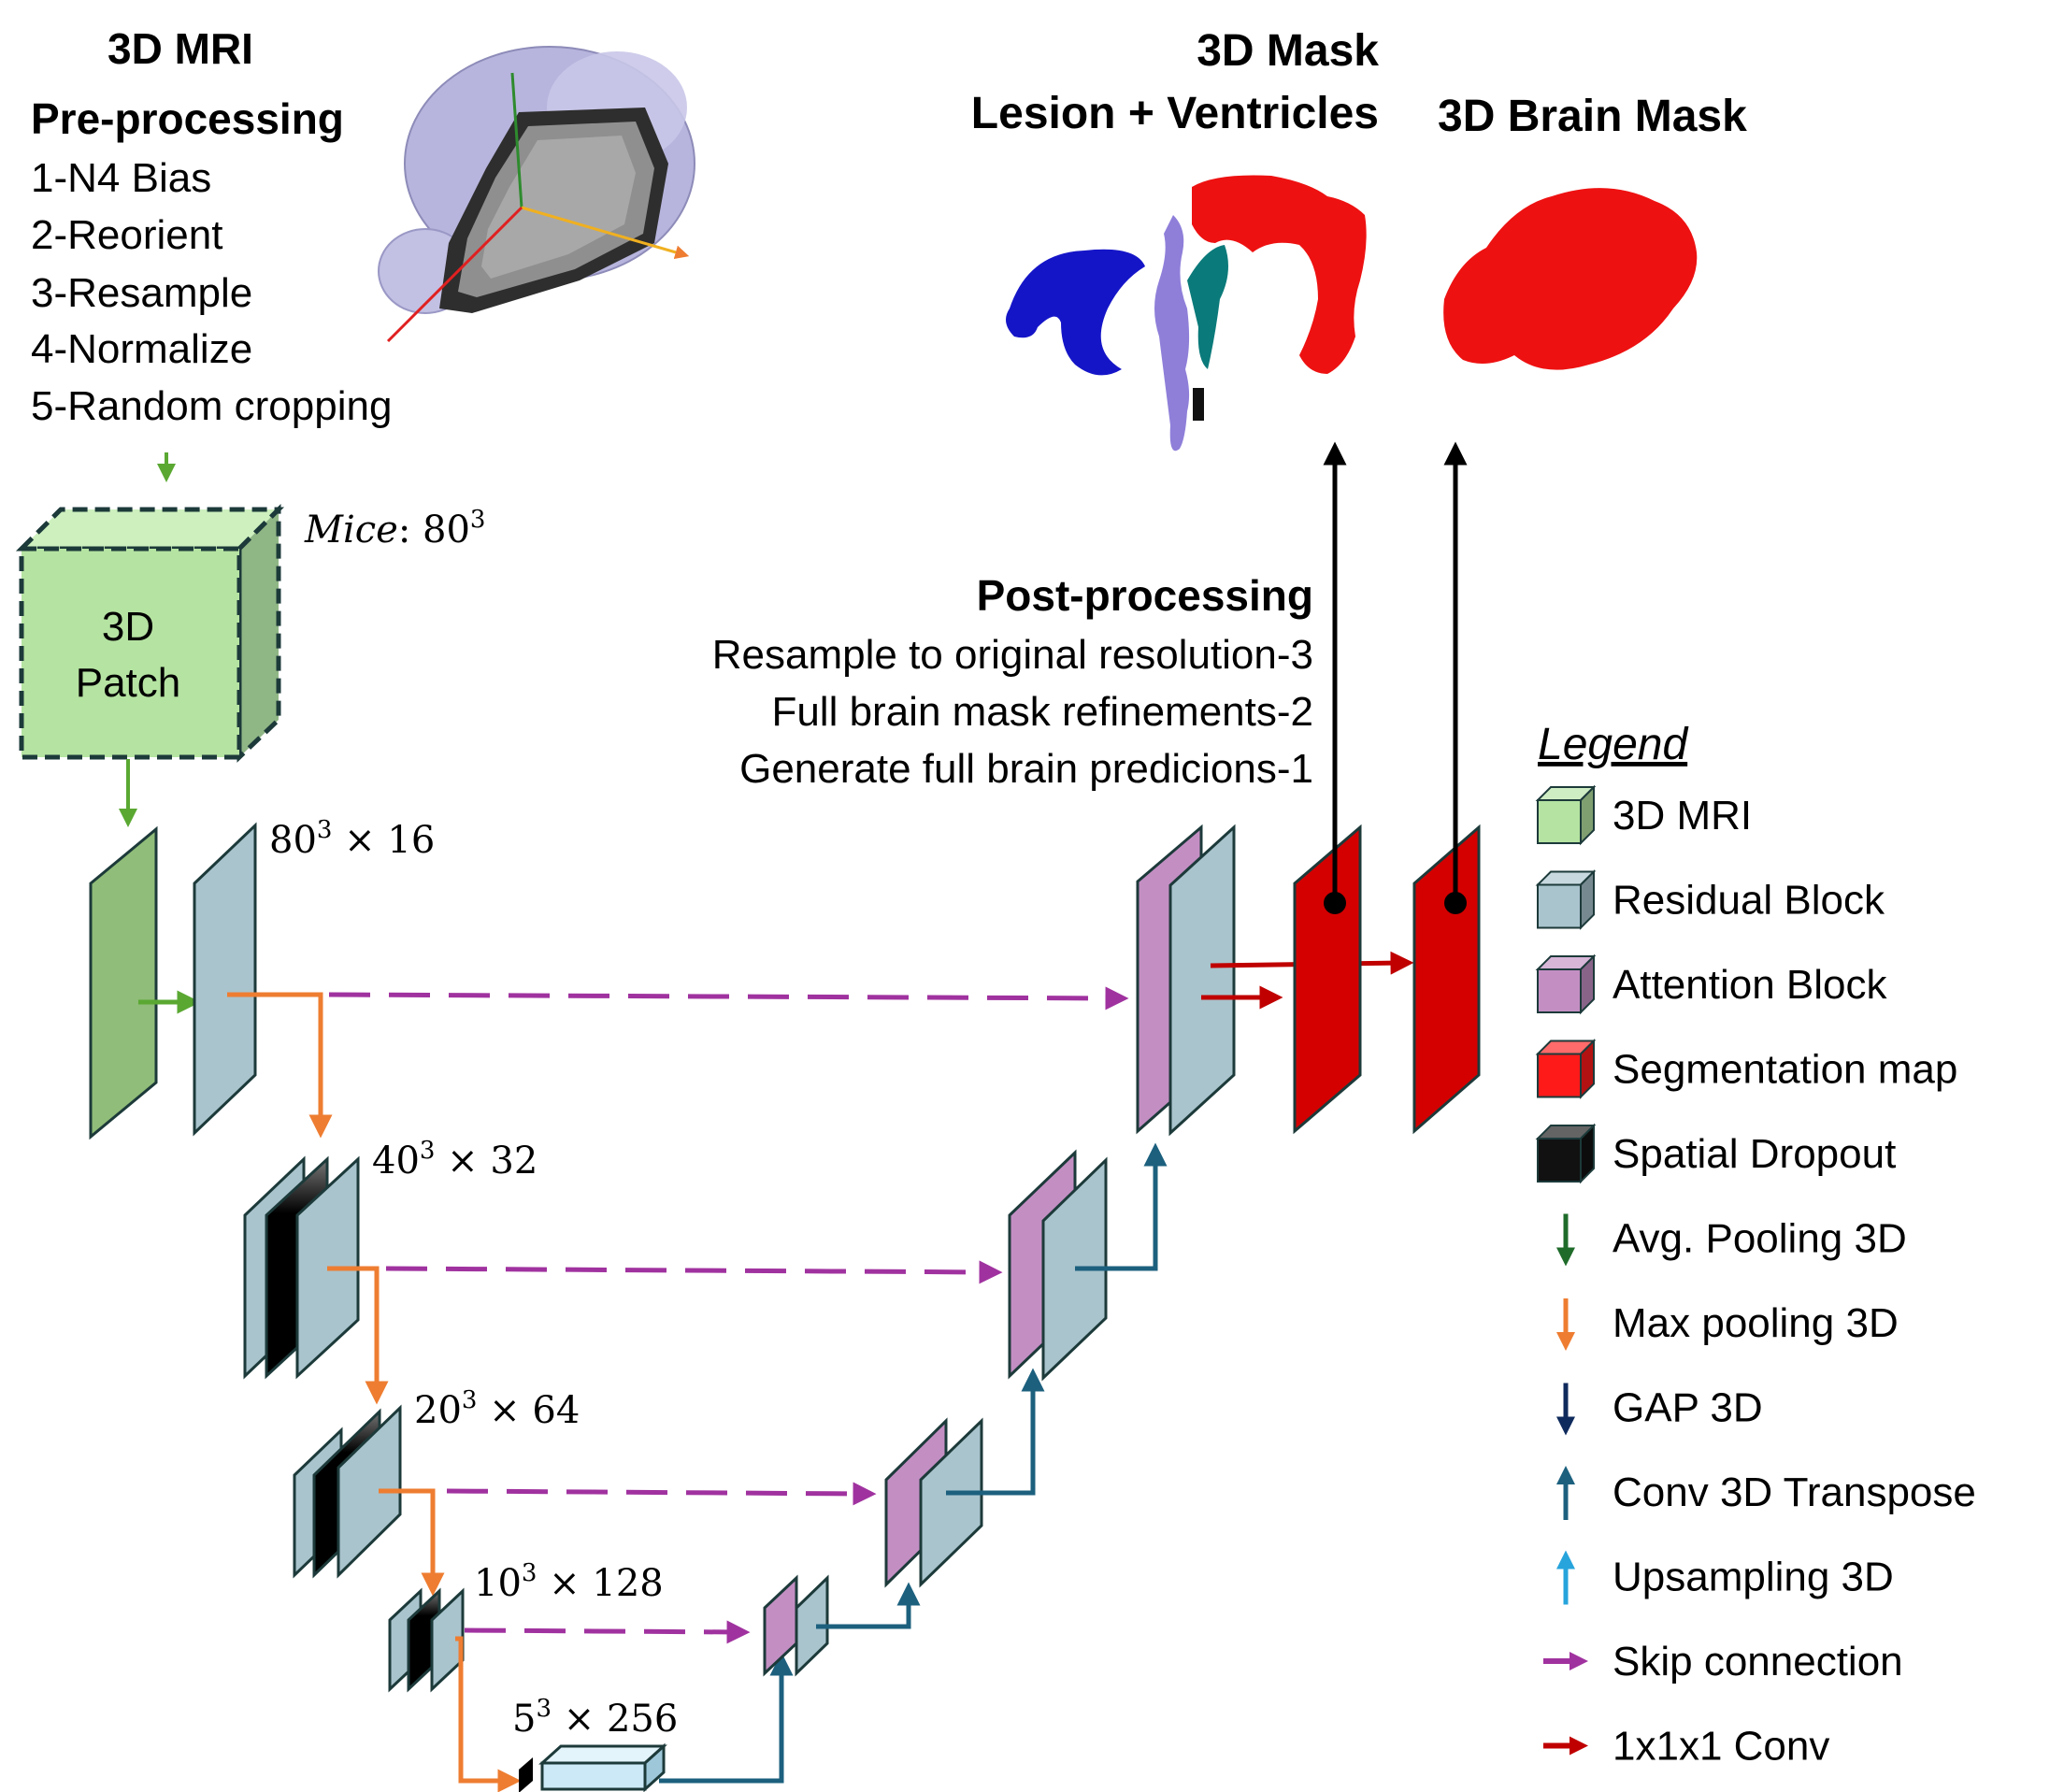  I want to click on postprocessing-step: Generate full brain predicions-1, so click(1026, 769).